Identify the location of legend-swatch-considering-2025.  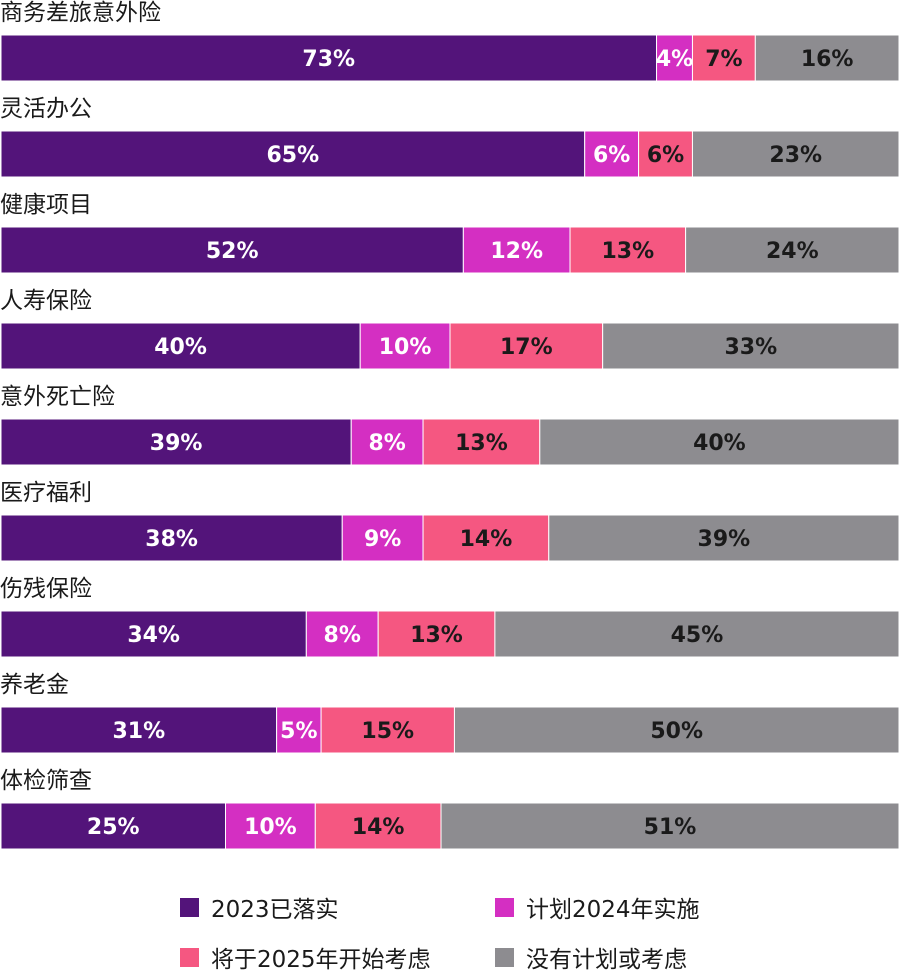
(189, 957).